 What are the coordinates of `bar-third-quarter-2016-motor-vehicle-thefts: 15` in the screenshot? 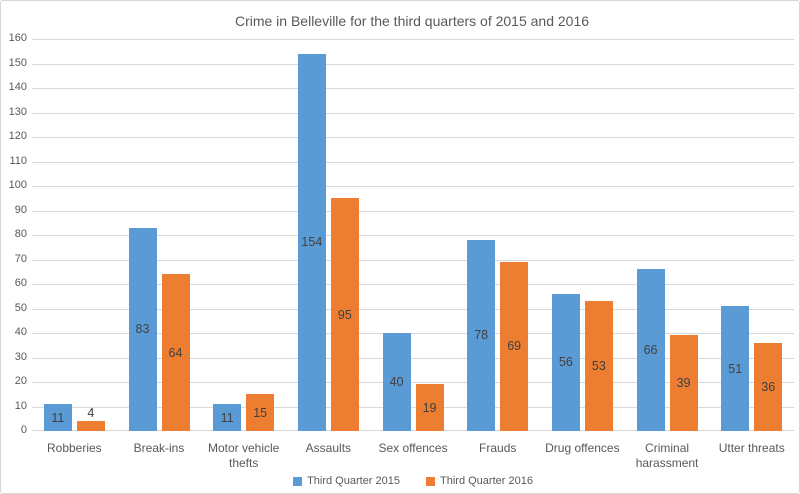 It's located at (260, 412).